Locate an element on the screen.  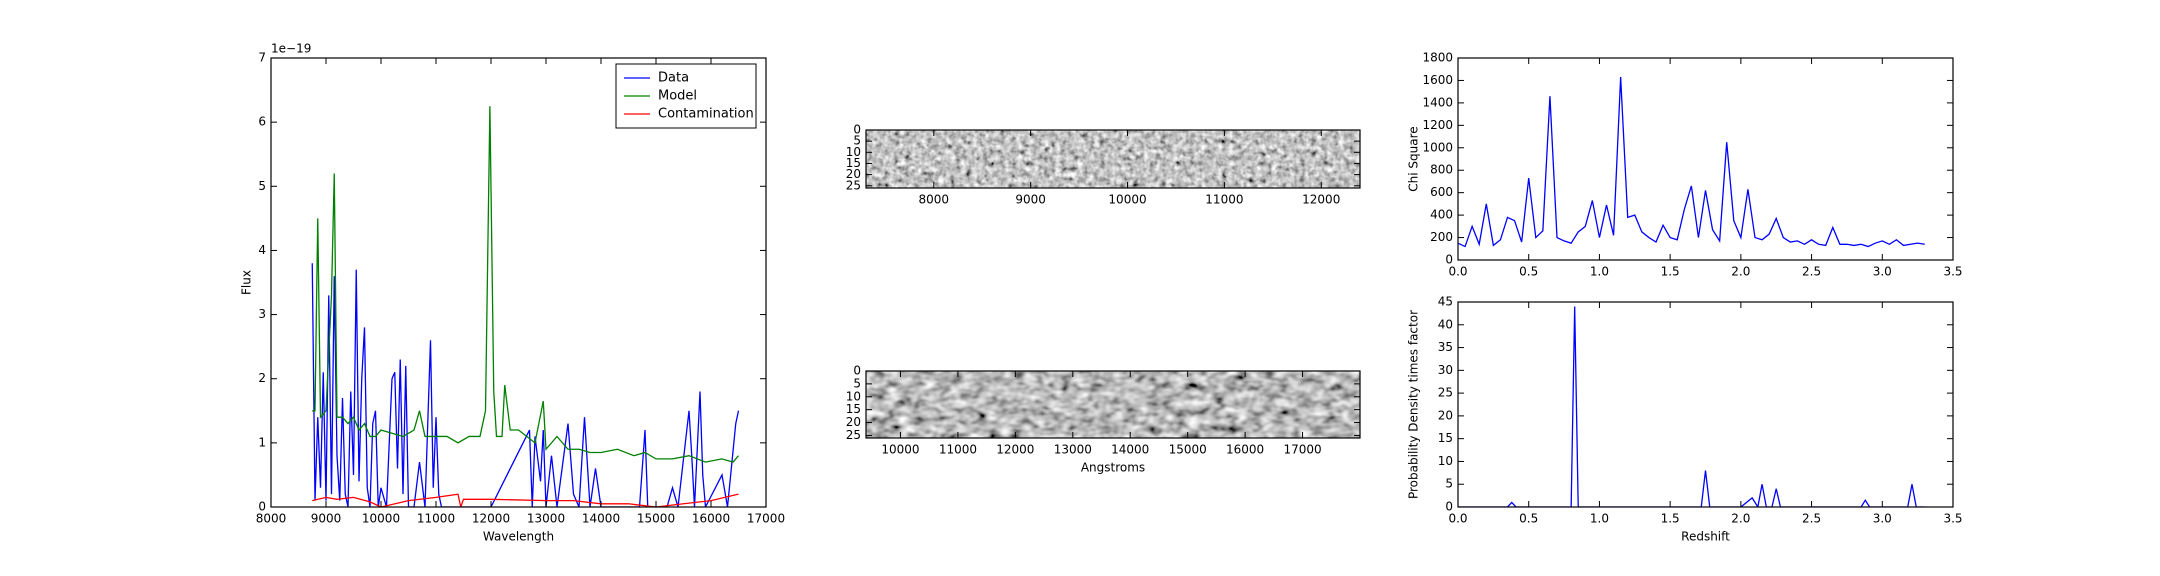
y-tick-label: 3 is located at coordinates (262, 314).